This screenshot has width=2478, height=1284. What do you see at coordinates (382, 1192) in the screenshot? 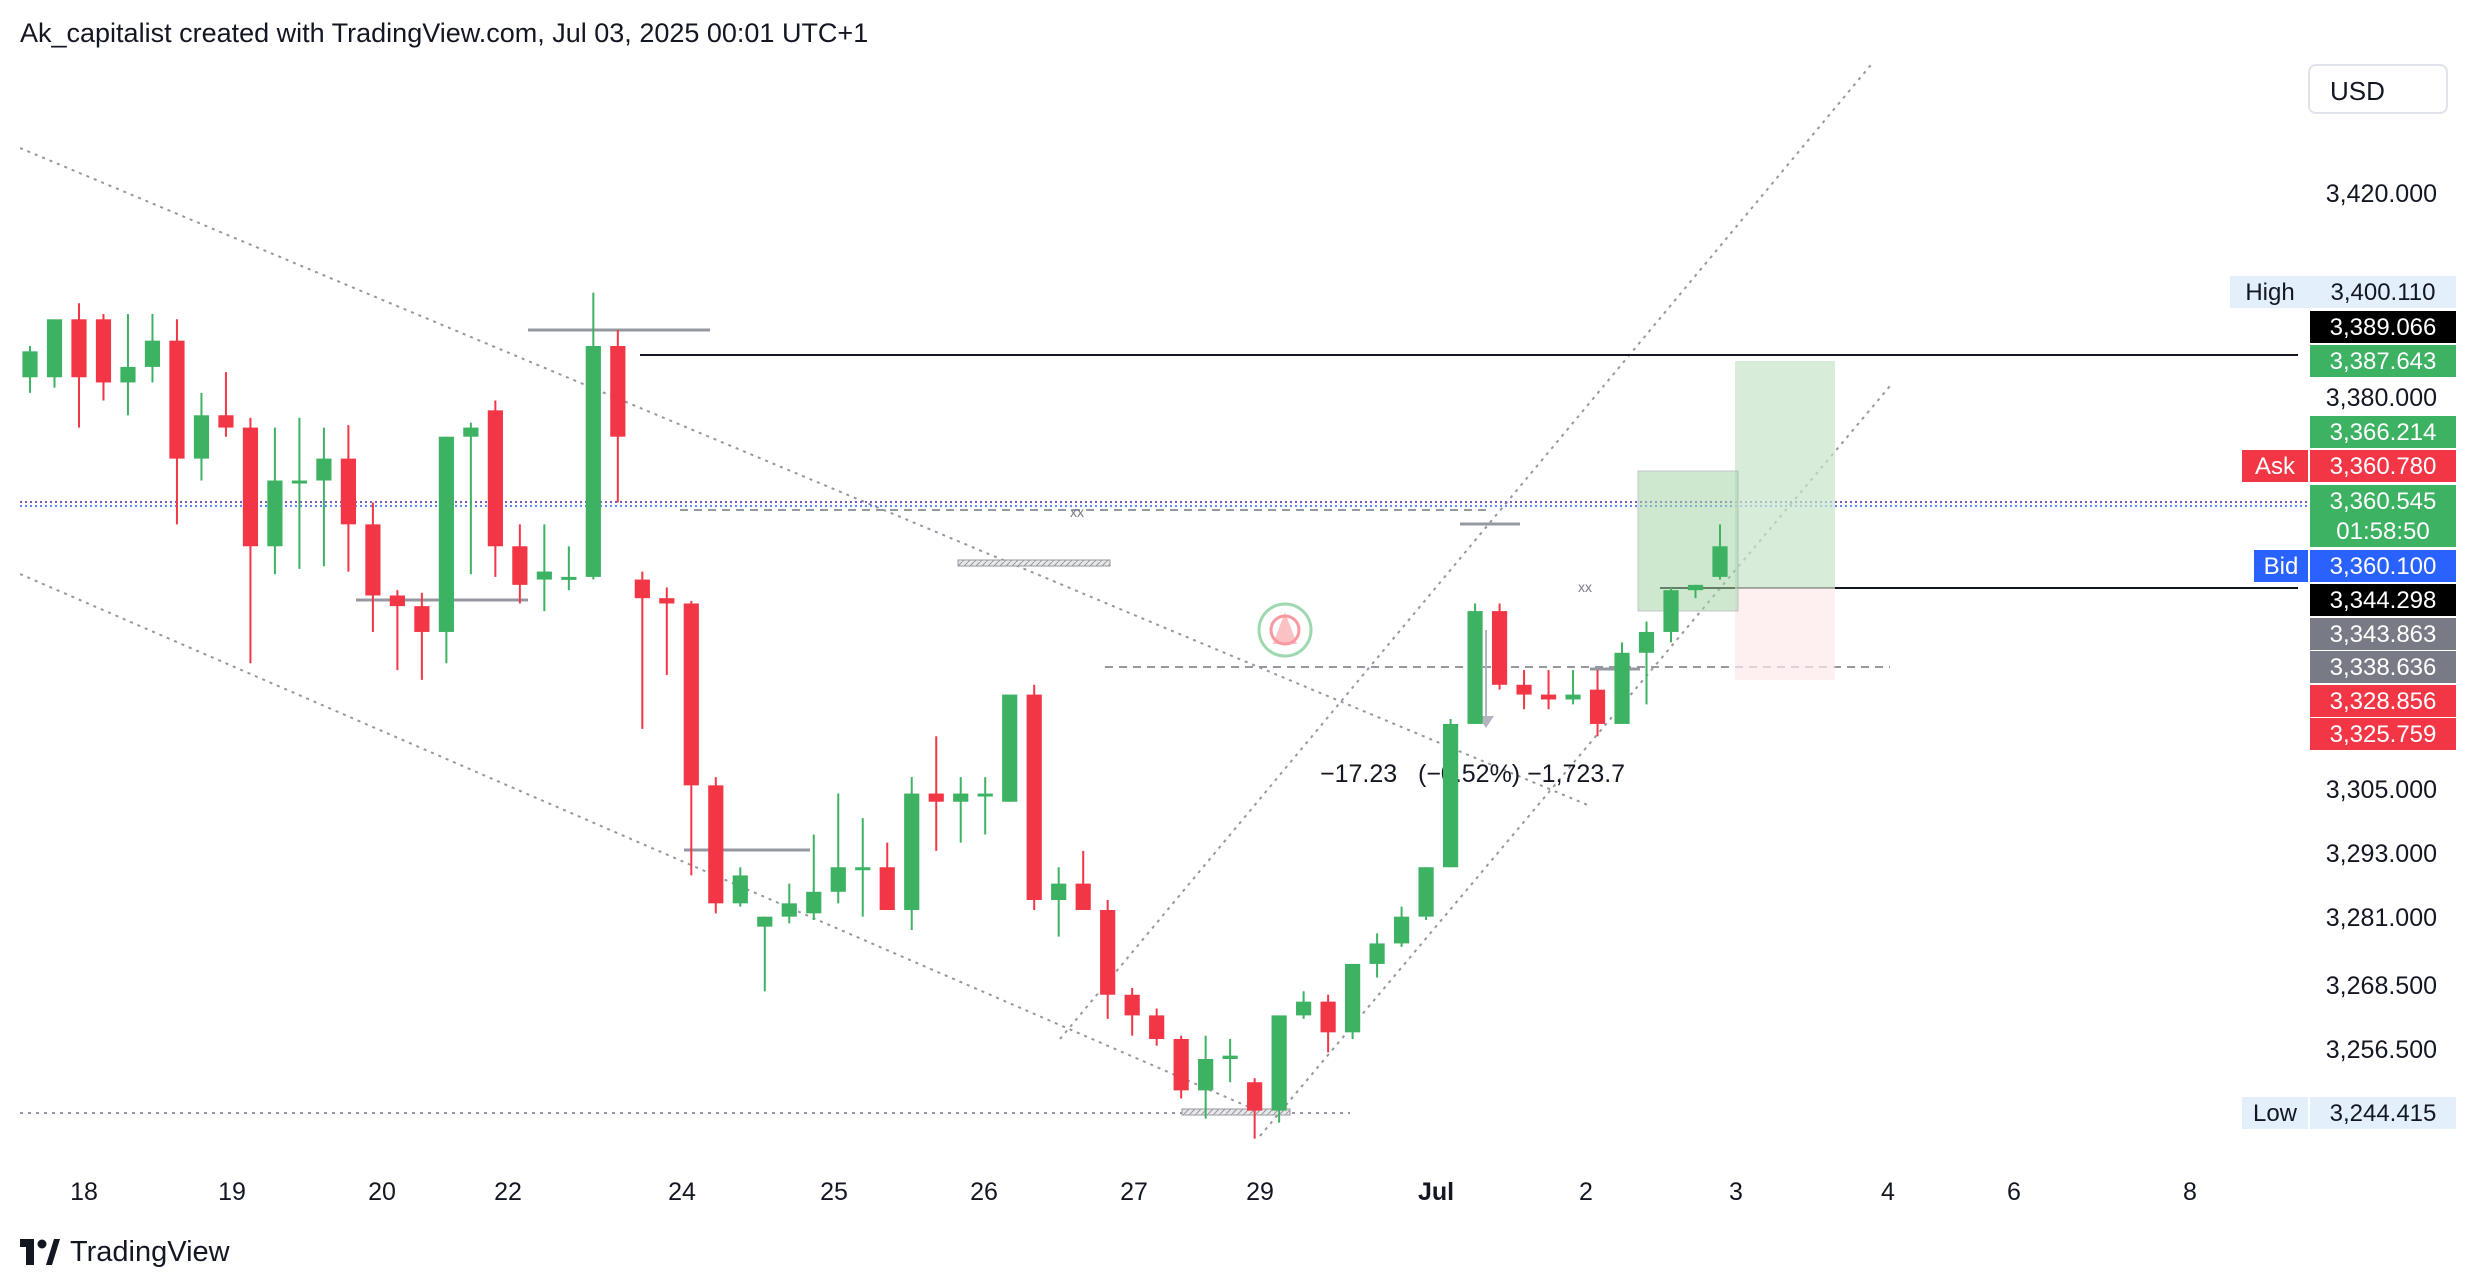
I see `time-axis-tick: 20` at bounding box center [382, 1192].